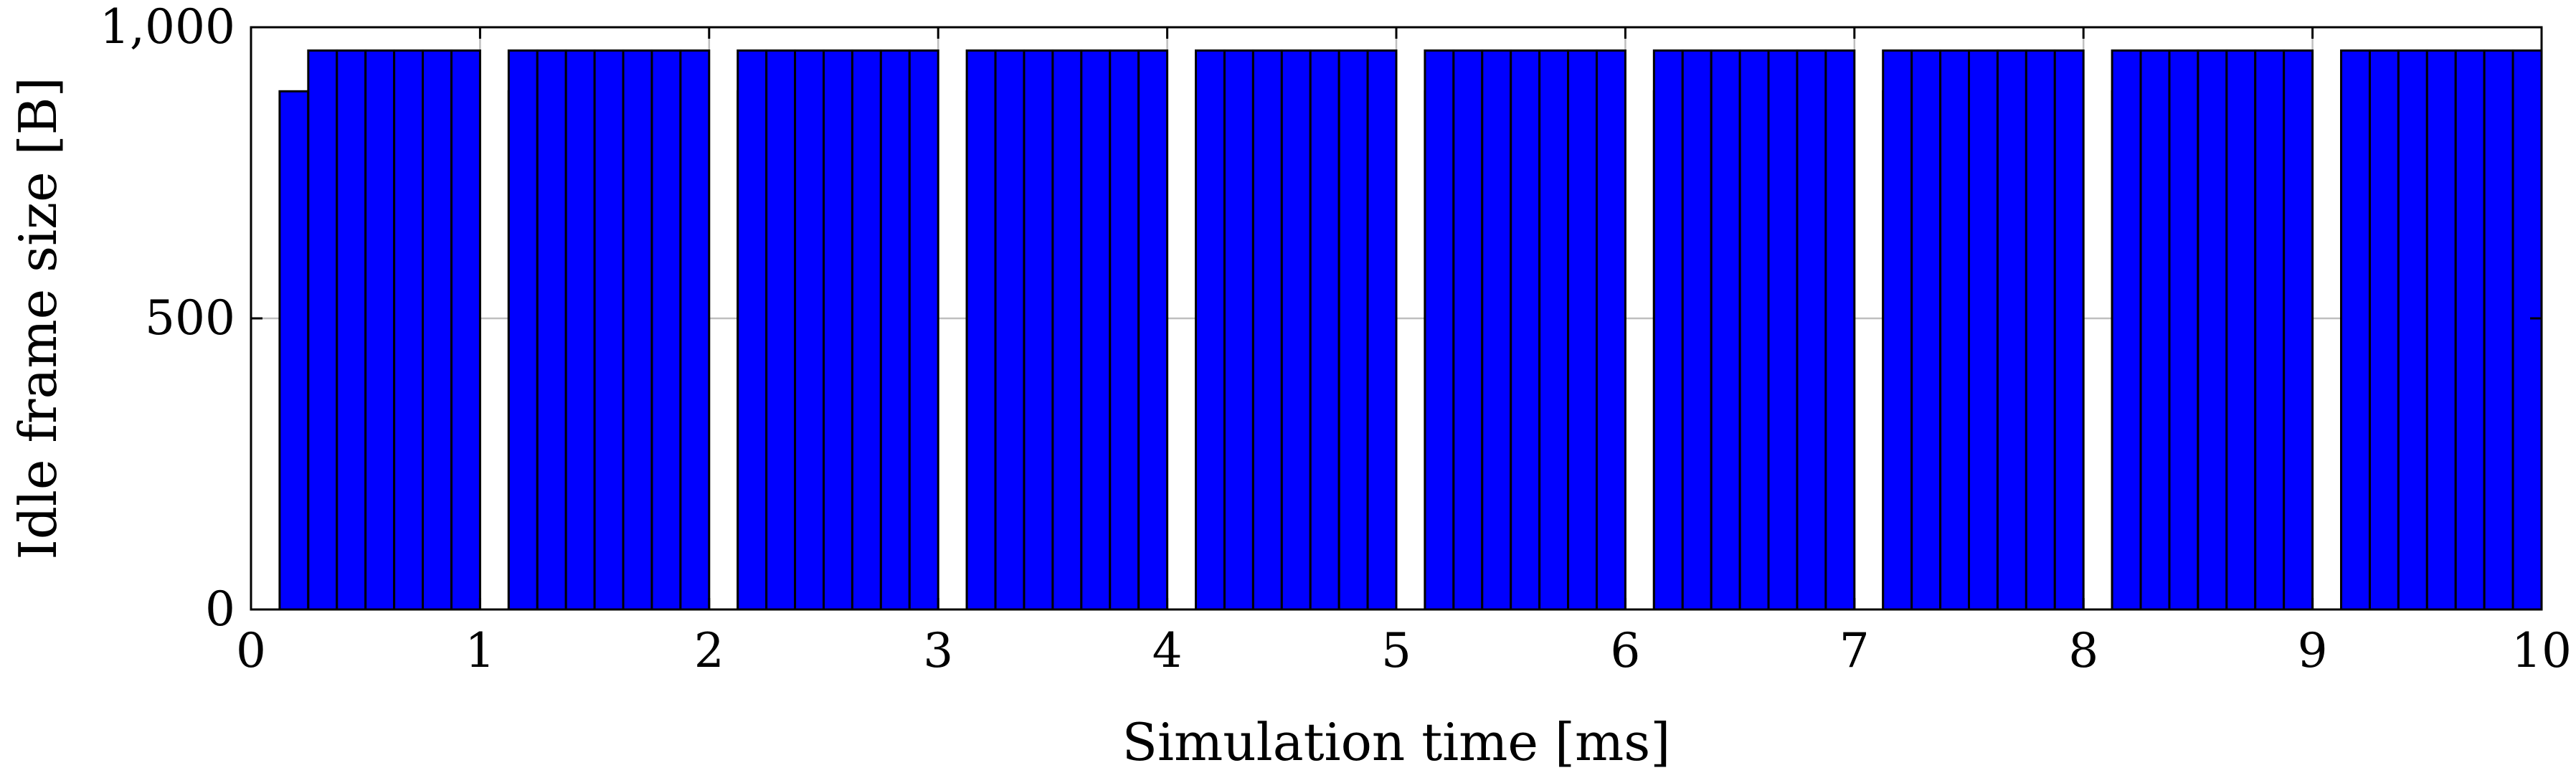 This screenshot has width=2576, height=783. What do you see at coordinates (1167, 650) in the screenshot?
I see `x-tick-label-4: 4` at bounding box center [1167, 650].